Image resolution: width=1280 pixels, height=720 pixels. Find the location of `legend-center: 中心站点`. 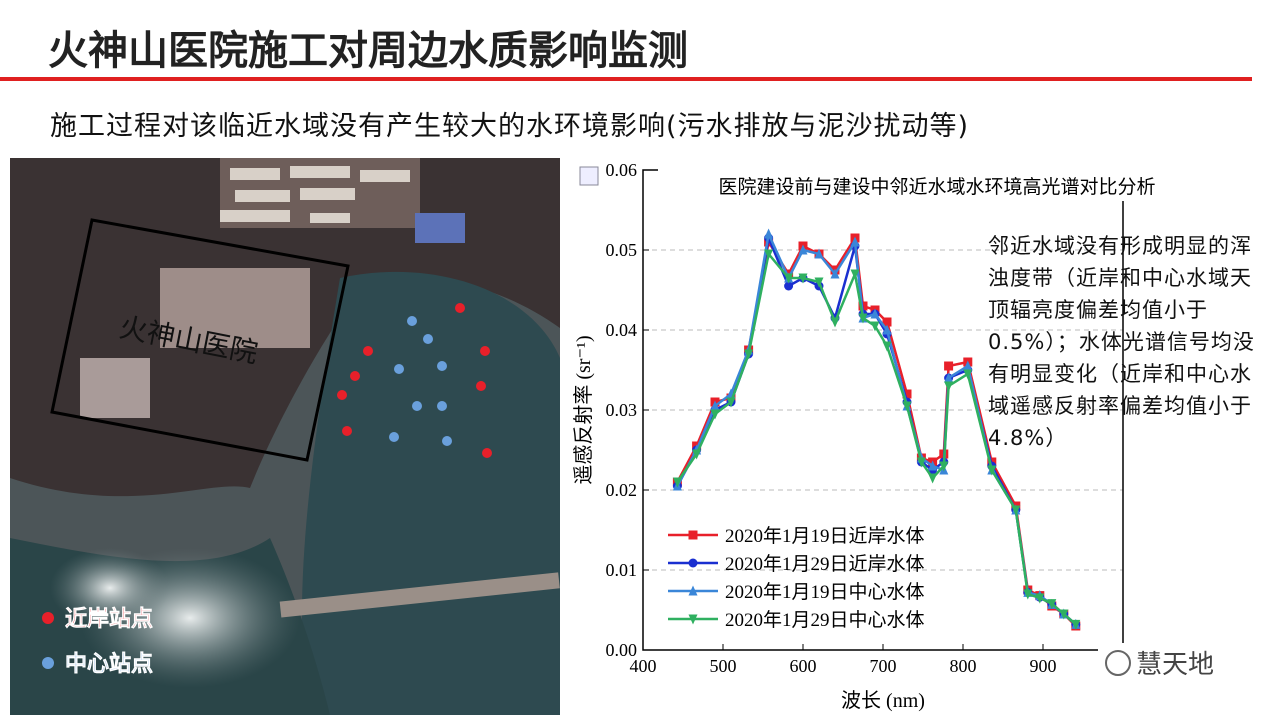

legend-center: 中心站点 is located at coordinates (109, 664).